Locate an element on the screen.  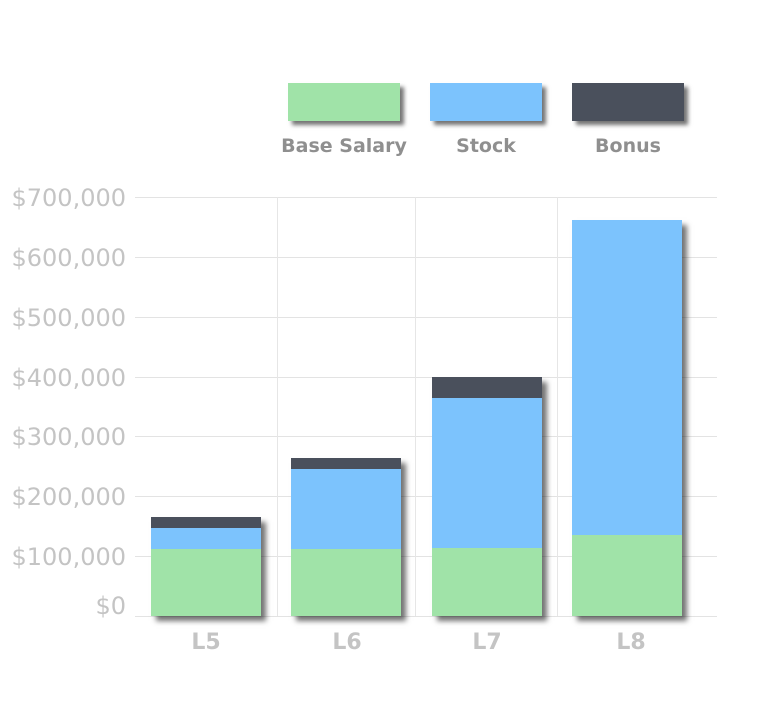
legend-label-bonus: Bonus is located at coordinates (628, 146).